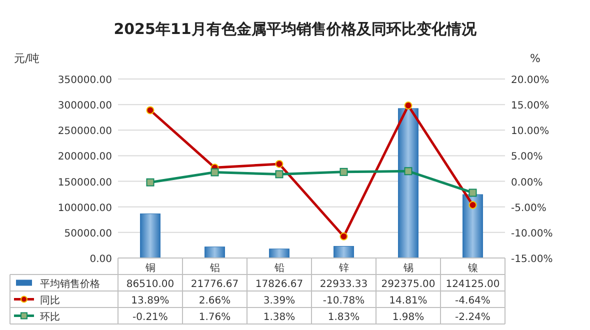  What do you see at coordinates (530, 80) in the screenshot?
I see `y2-tick-label: 20.00%` at bounding box center [530, 80].